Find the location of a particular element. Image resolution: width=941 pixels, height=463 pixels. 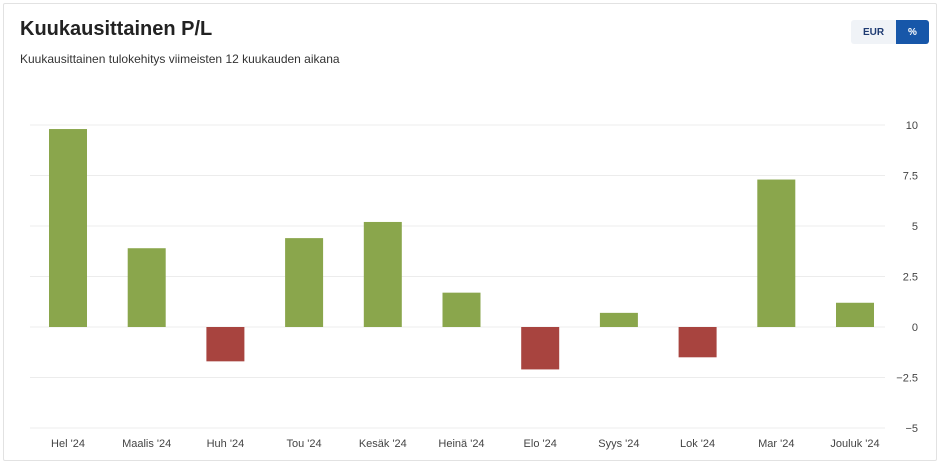

y-tick-label: −5 is located at coordinates (911, 429).